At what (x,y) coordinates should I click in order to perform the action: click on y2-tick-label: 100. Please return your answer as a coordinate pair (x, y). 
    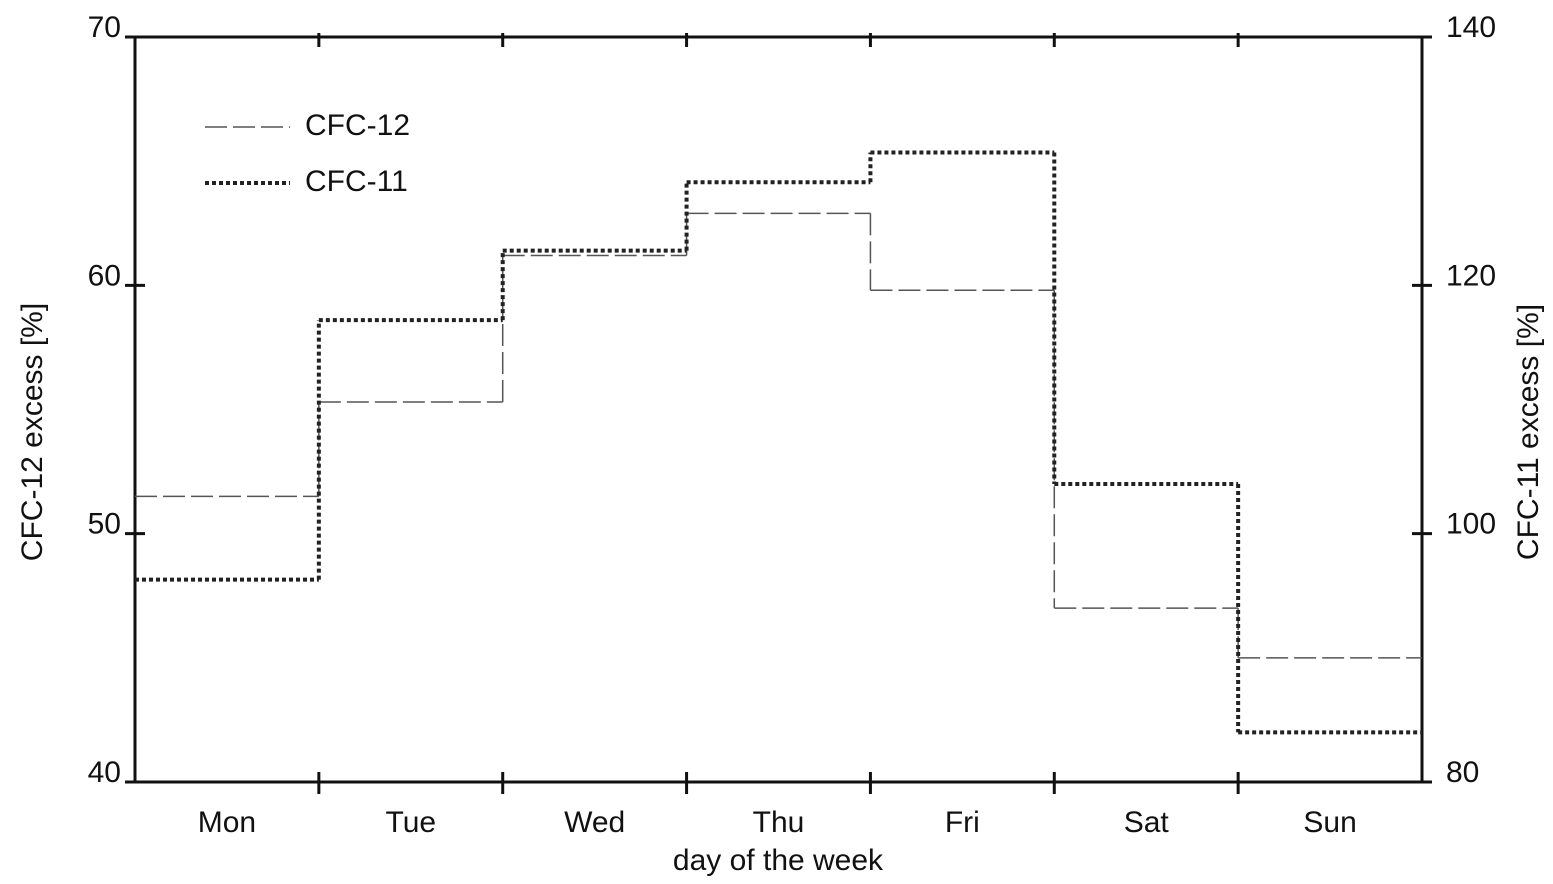
    Looking at the image, I should click on (1471, 524).